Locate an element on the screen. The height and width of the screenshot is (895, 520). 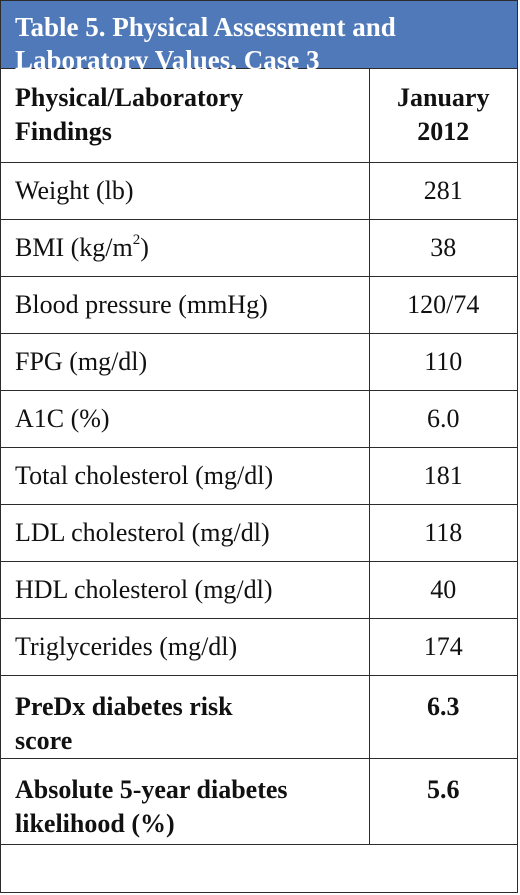
row-value-absolute-likelihood: 5.6 is located at coordinates (442, 801).